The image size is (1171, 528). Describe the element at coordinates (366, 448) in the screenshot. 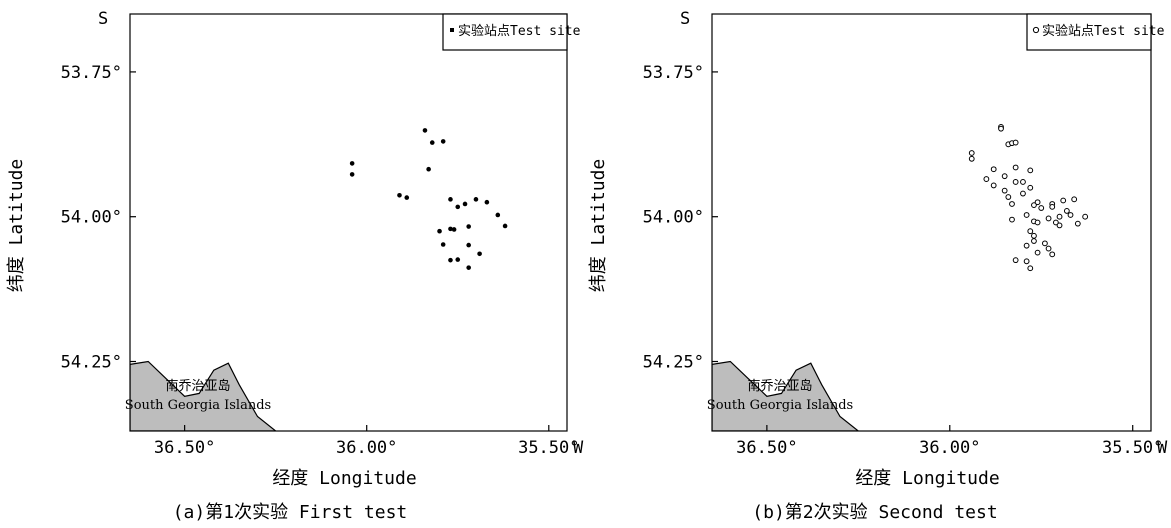

I see `x-tick-label: 36.00°` at that location.